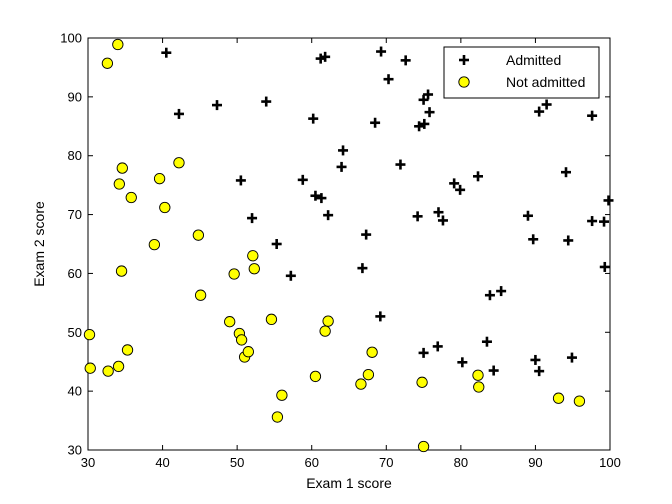 This screenshot has height=504, width=672. What do you see at coordinates (75, 155) in the screenshot?
I see `y-tick-label: 80` at bounding box center [75, 155].